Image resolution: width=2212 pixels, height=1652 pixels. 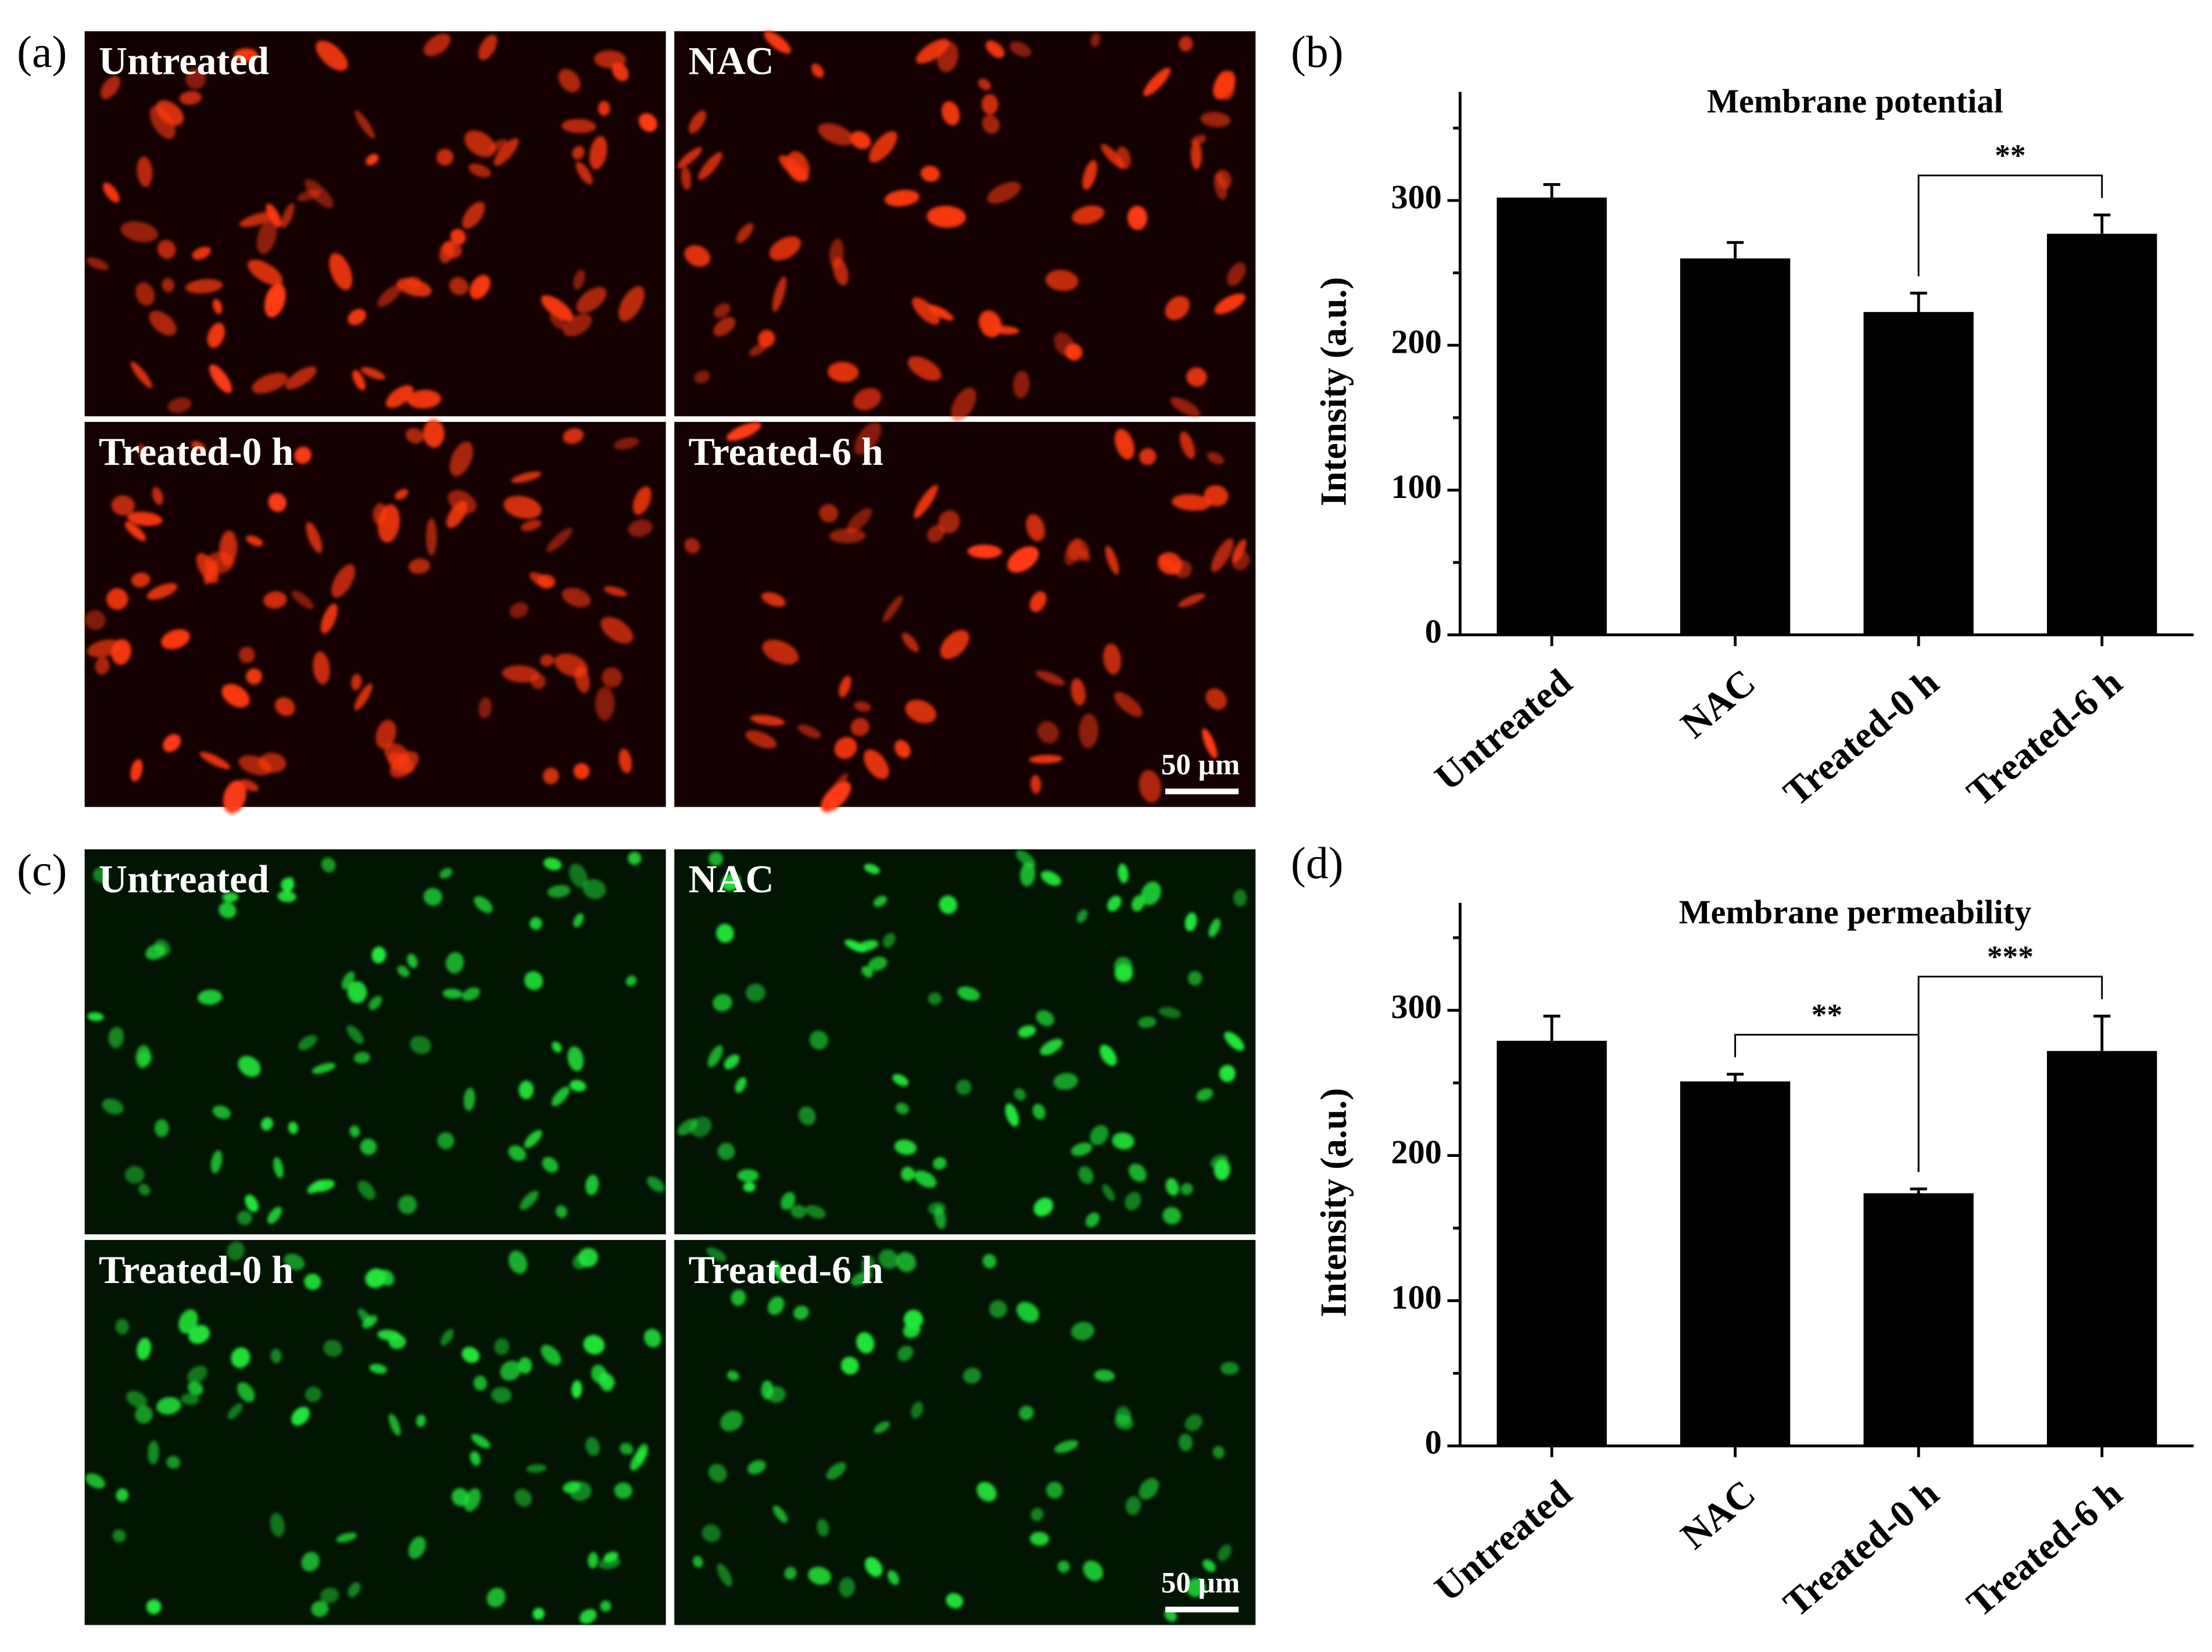 I want to click on scale-bar-label: 50 µm, so click(x=1200, y=764).